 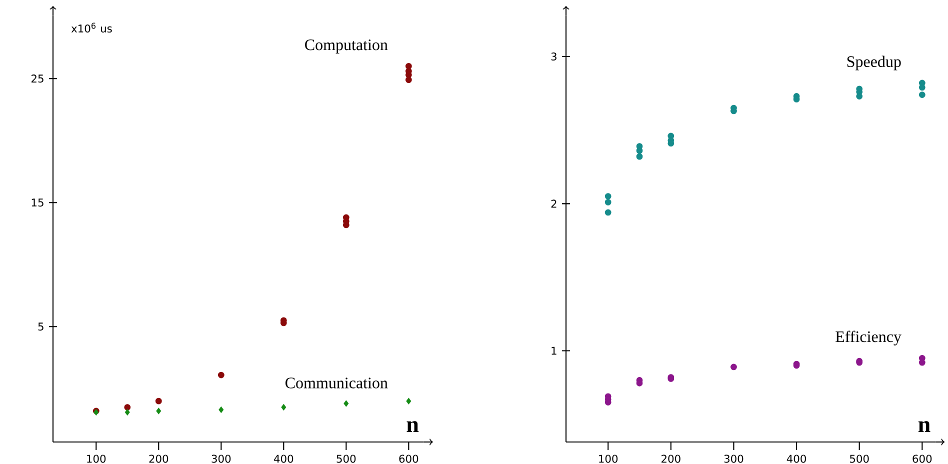 What do you see at coordinates (37, 78) in the screenshot?
I see `y-tick-label: 25` at bounding box center [37, 78].